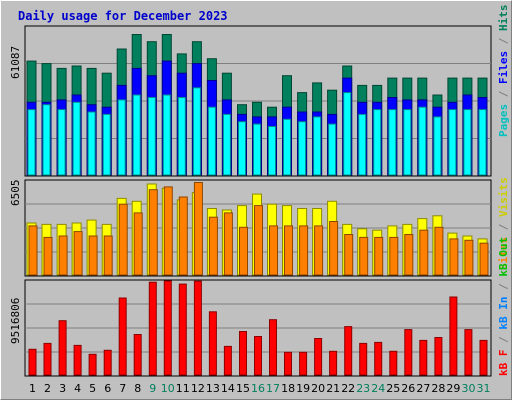  I want to click on legend-middle-visits: Visits, so click(503, 197).